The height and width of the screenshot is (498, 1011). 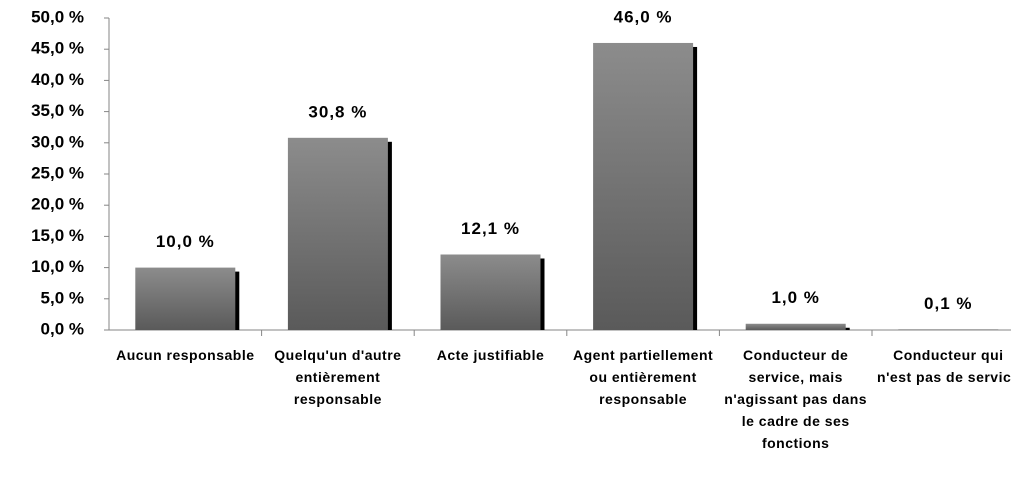 What do you see at coordinates (57, 235) in the screenshot?
I see `y-tick-label: 15,0 %` at bounding box center [57, 235].